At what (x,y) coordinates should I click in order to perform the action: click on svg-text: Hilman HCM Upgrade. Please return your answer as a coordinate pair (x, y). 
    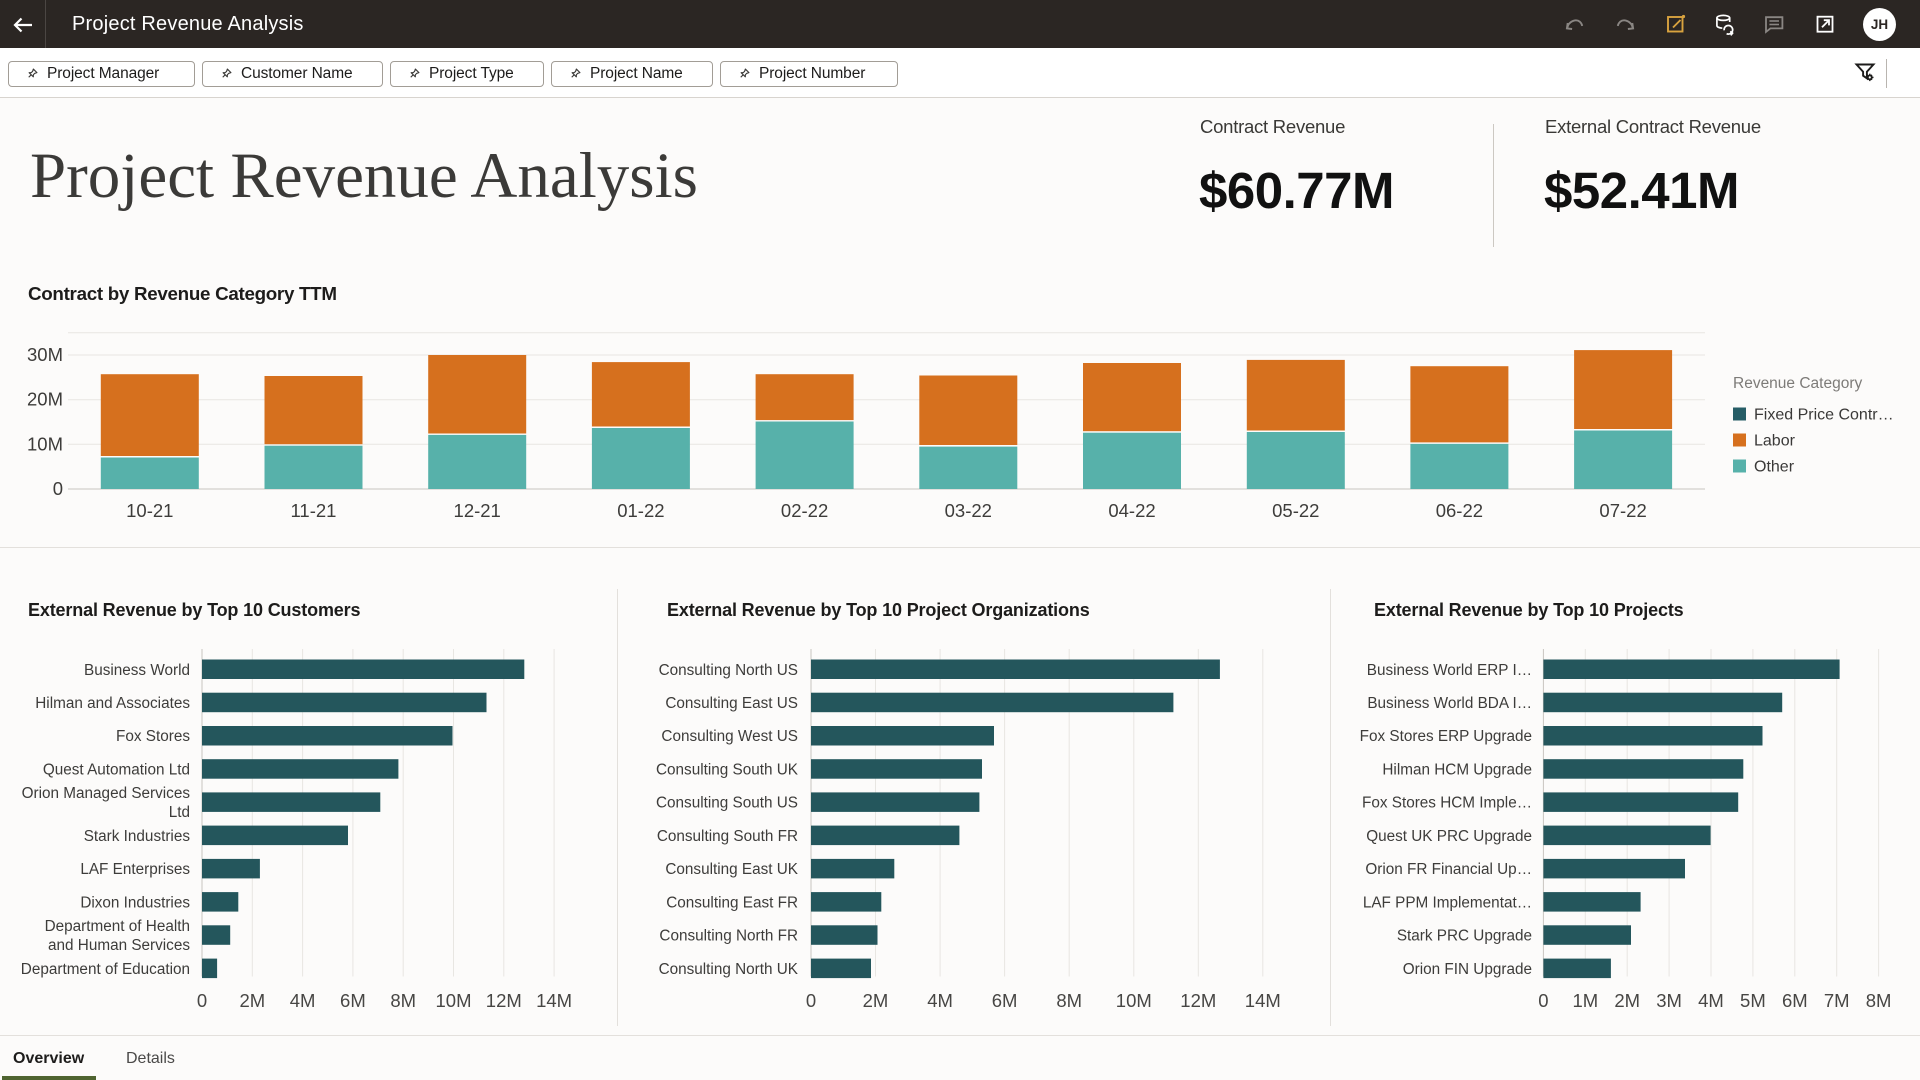
    Looking at the image, I should click on (1457, 769).